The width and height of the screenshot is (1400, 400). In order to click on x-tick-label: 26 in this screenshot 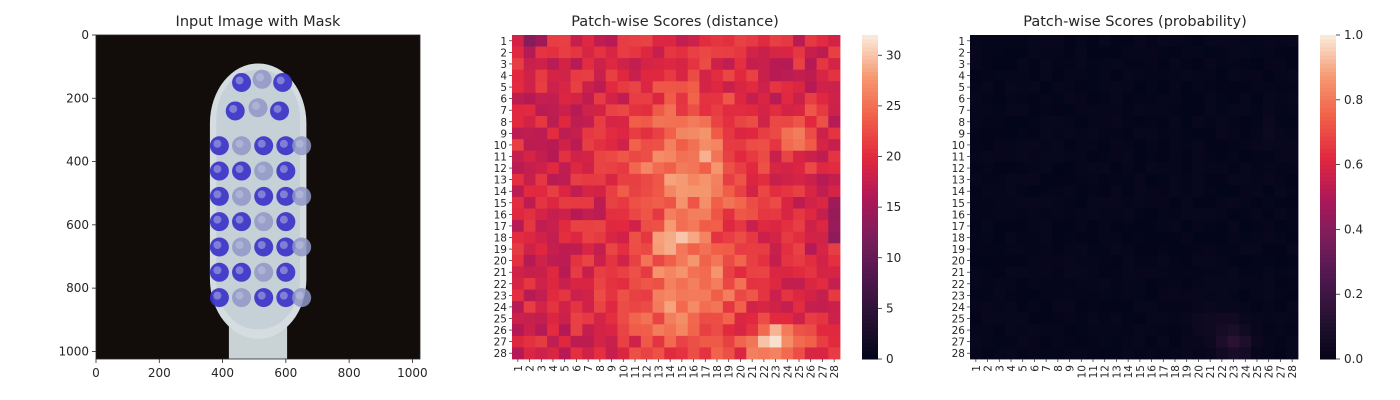, I will do `click(812, 372)`.